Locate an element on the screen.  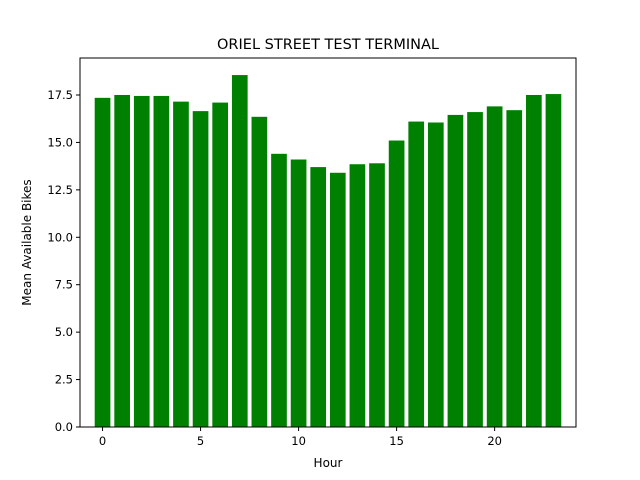
y-tick-label: 0.0 is located at coordinates (64, 427).